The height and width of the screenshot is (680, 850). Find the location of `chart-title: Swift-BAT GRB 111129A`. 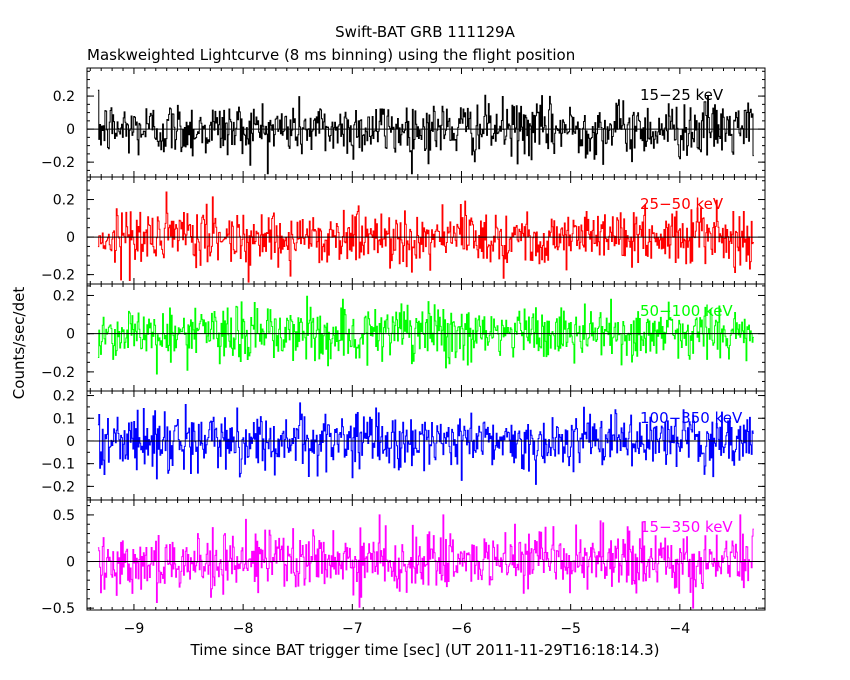

chart-title: Swift-BAT GRB 111129A is located at coordinates (425, 32).